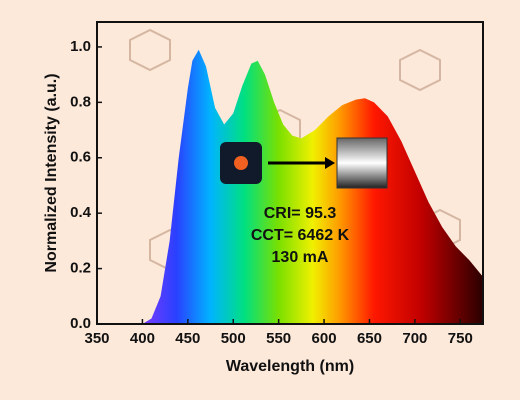 The width and height of the screenshot is (520, 400). Describe the element at coordinates (80, 101) in the screenshot. I see `y-tick-label: 0.8` at that location.